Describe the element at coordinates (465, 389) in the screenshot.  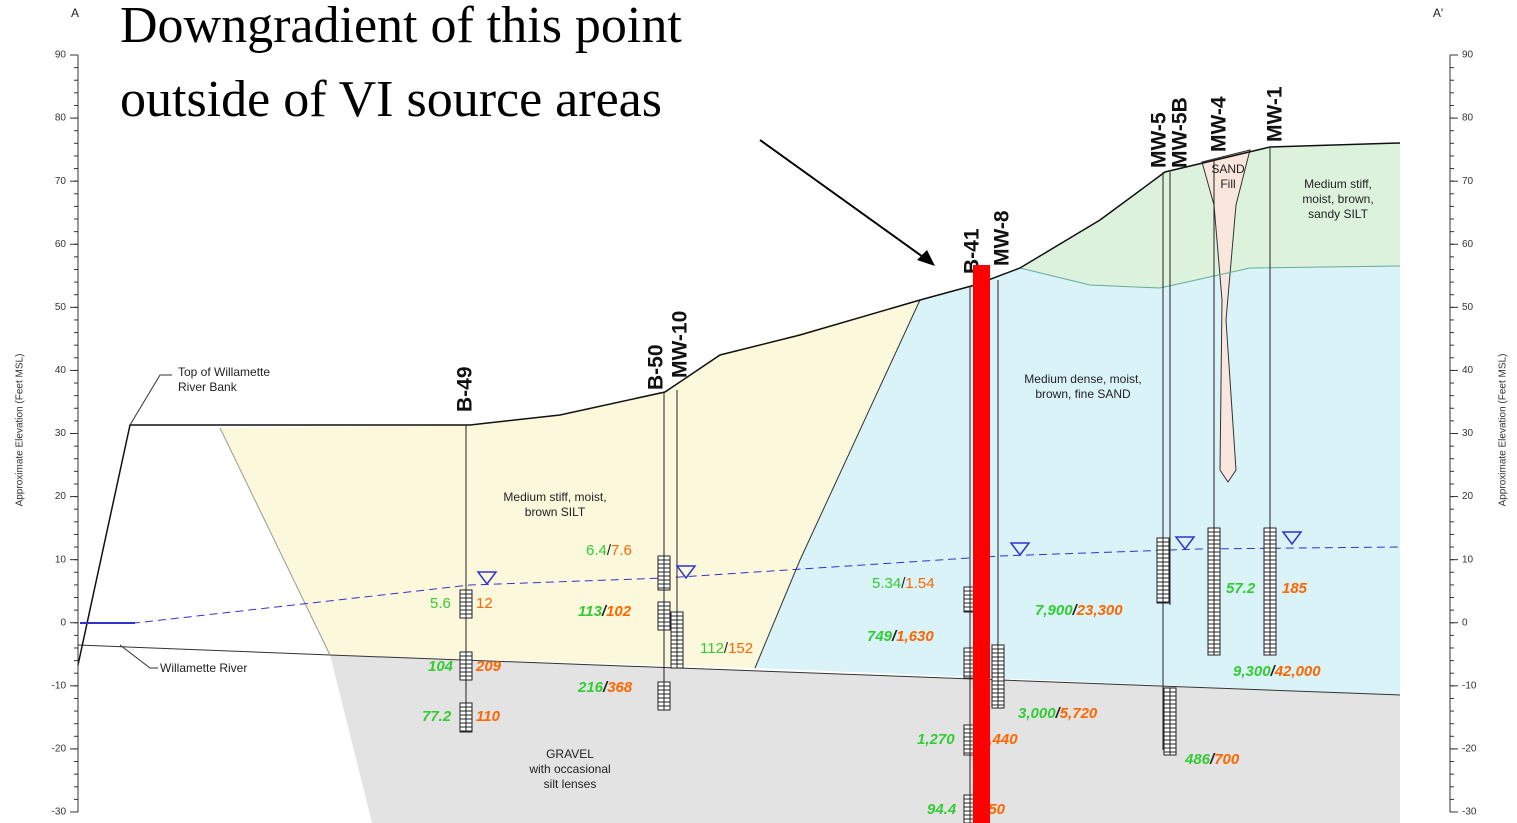
I see `well-name: B-49` at that location.